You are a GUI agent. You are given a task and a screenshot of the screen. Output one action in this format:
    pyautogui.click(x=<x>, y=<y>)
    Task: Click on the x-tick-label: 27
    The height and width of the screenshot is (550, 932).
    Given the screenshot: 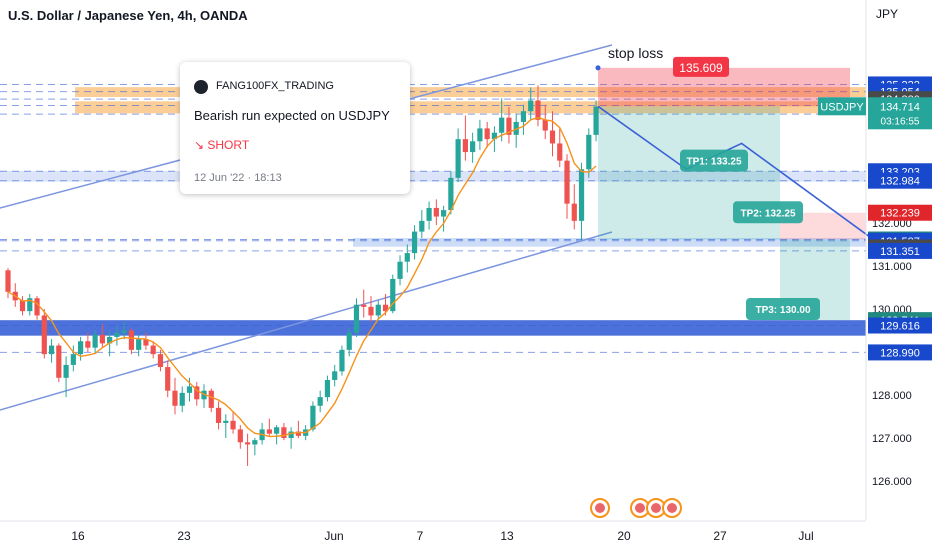 What is the action you would take?
    pyautogui.click(x=720, y=536)
    